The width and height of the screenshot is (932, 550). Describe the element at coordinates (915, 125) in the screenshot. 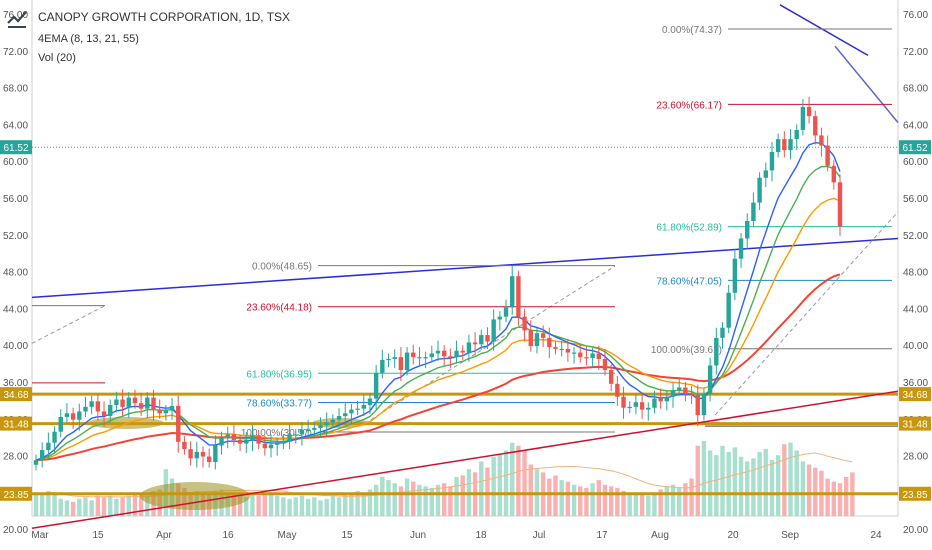

I see `y-tick-label-right: 64.00` at that location.